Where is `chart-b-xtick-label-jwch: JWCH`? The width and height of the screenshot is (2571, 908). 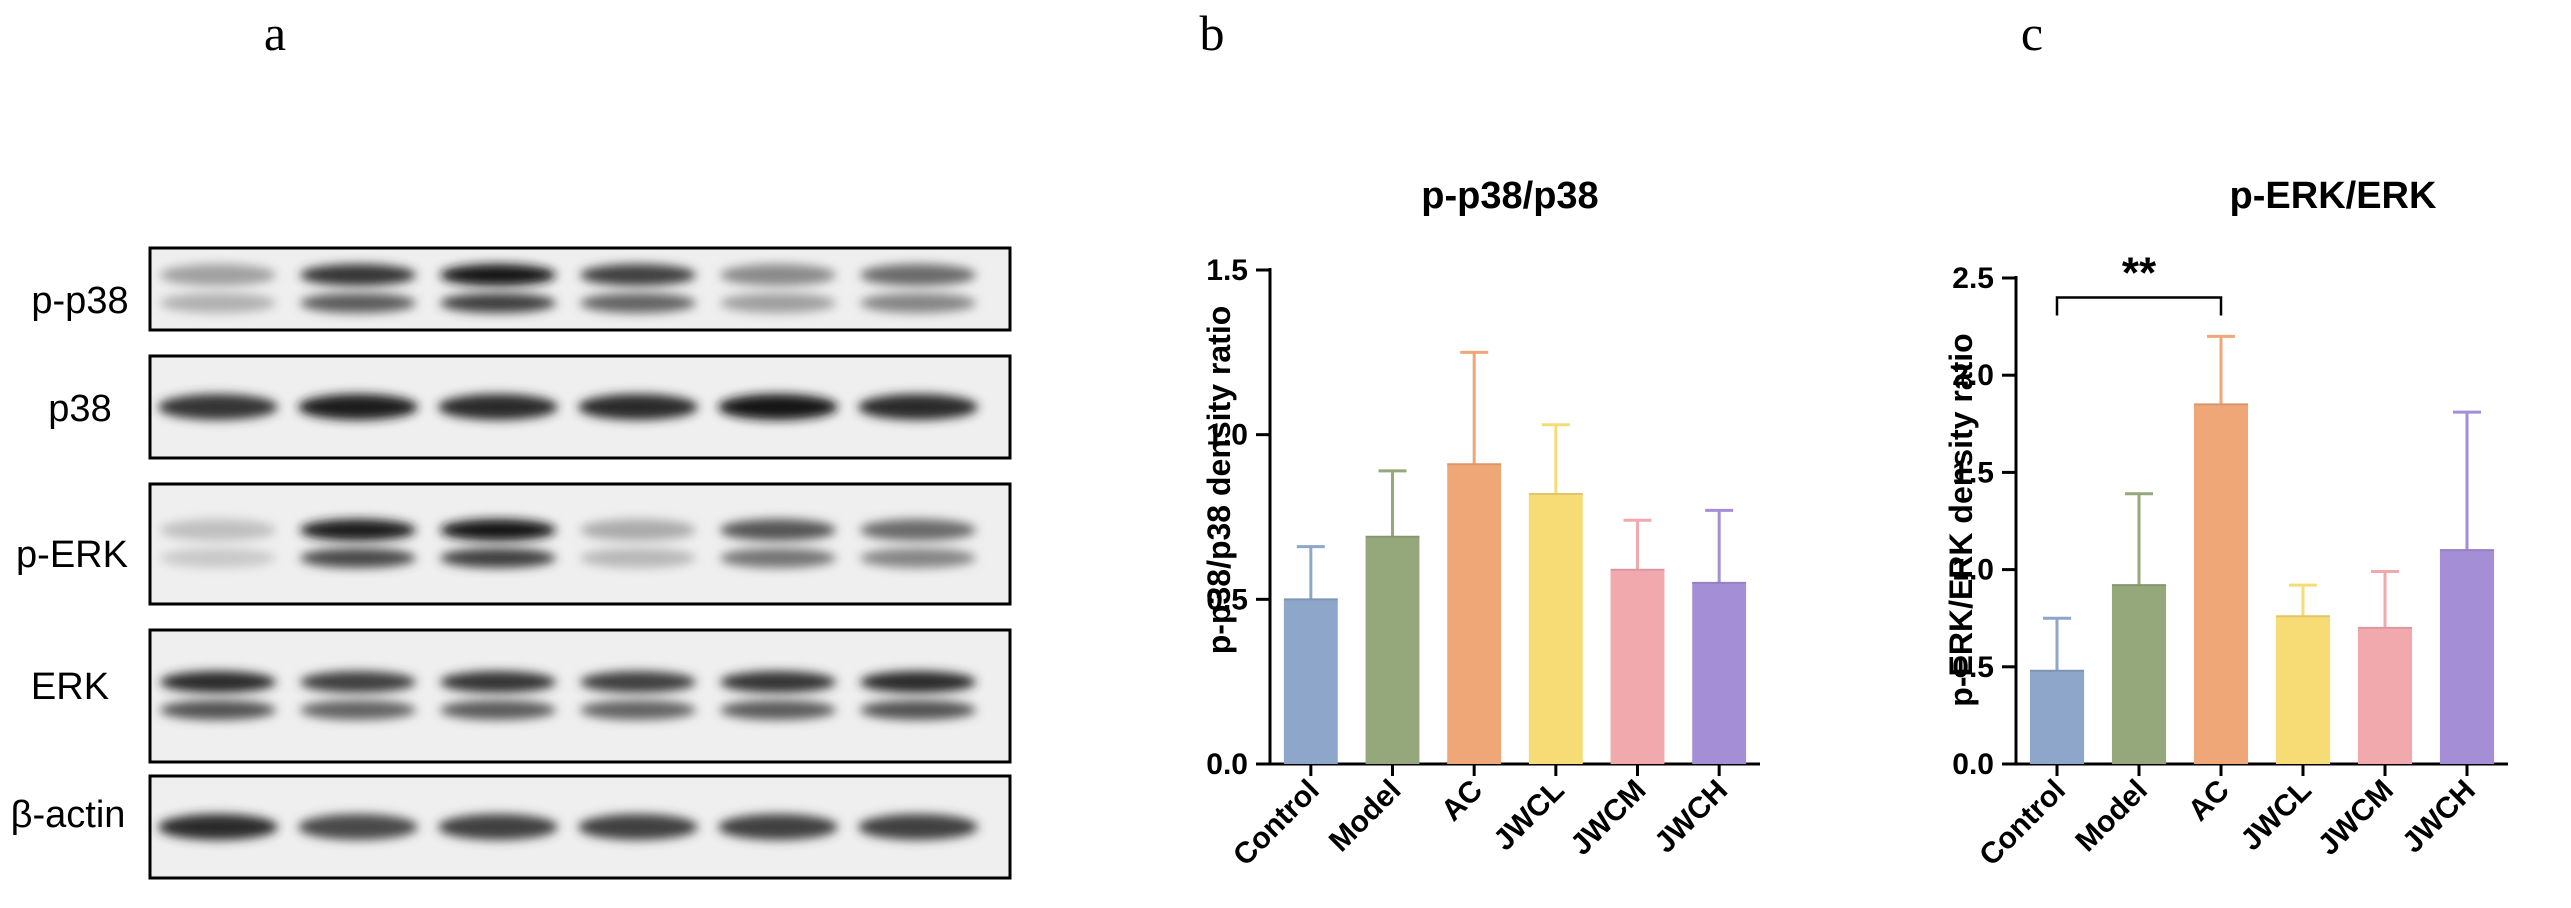 chart-b-xtick-label-jwch: JWCH is located at coordinates (1691, 817).